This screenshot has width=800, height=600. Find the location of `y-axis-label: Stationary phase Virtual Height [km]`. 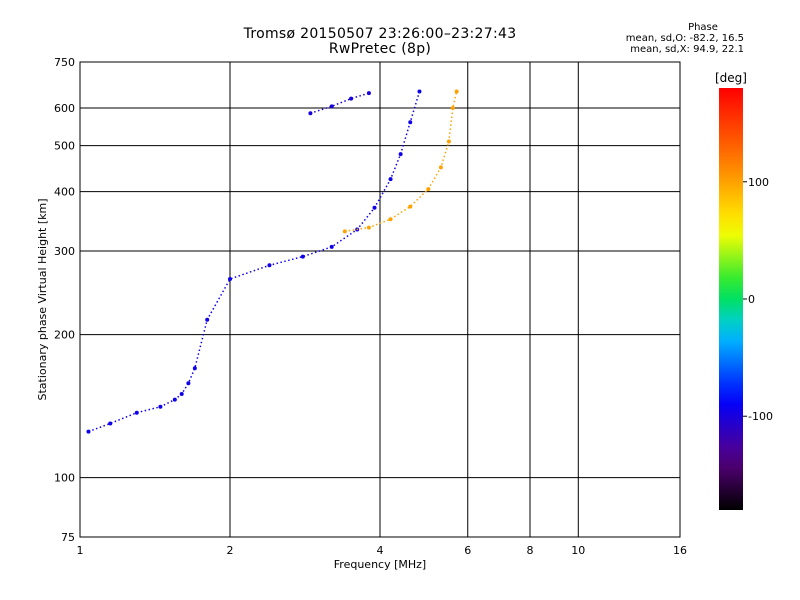

y-axis-label: Stationary phase Virtual Height [km] is located at coordinates (42, 299).